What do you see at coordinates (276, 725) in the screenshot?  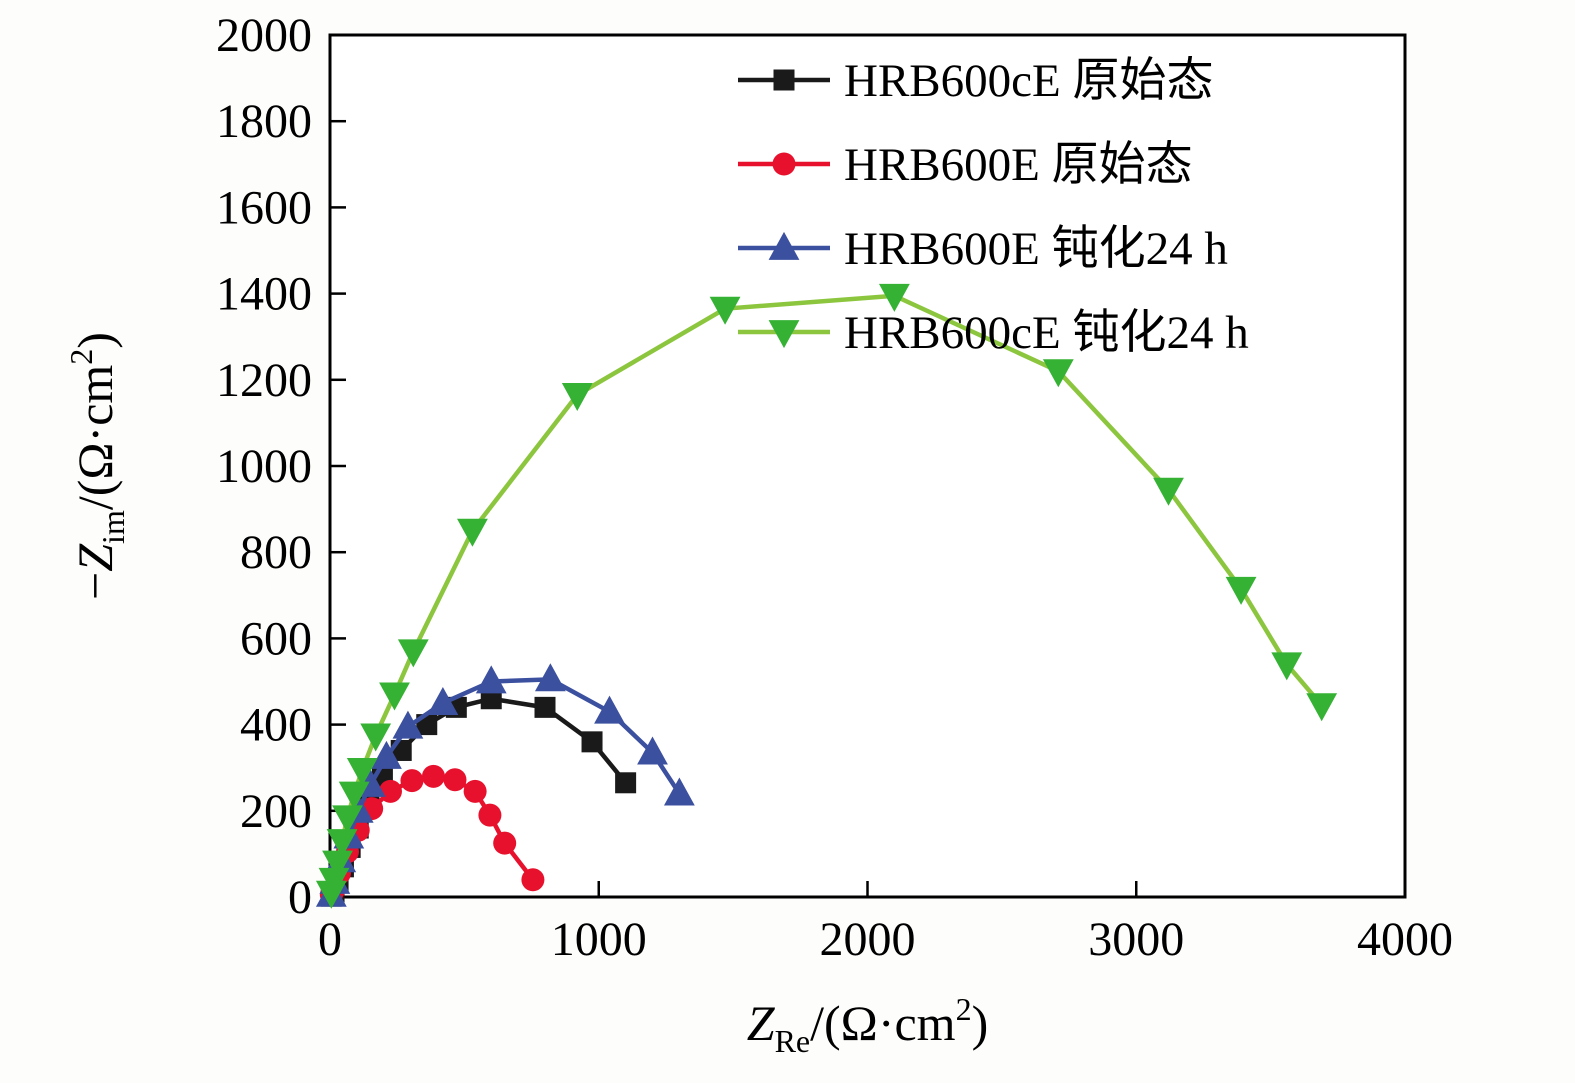 I see `y-tick-label: 400` at bounding box center [276, 725].